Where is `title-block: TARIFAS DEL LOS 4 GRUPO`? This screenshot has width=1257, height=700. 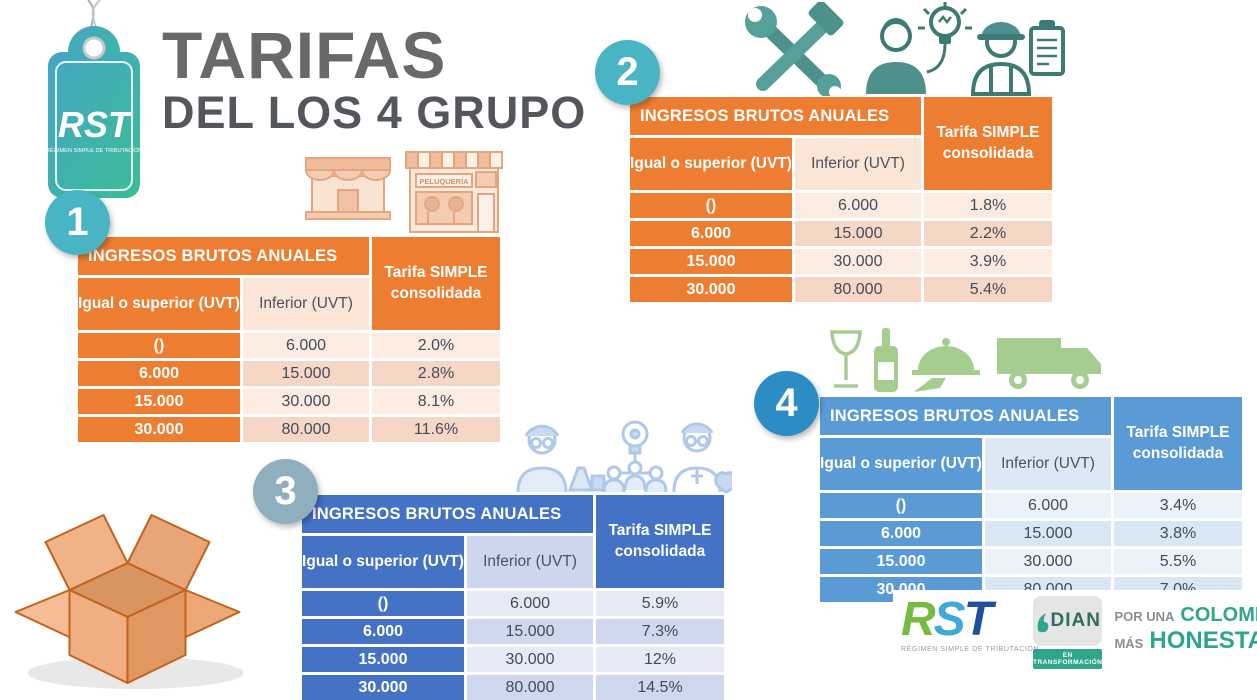 title-block: TARIFAS DEL LOS 4 GRUPO is located at coordinates (374, 78).